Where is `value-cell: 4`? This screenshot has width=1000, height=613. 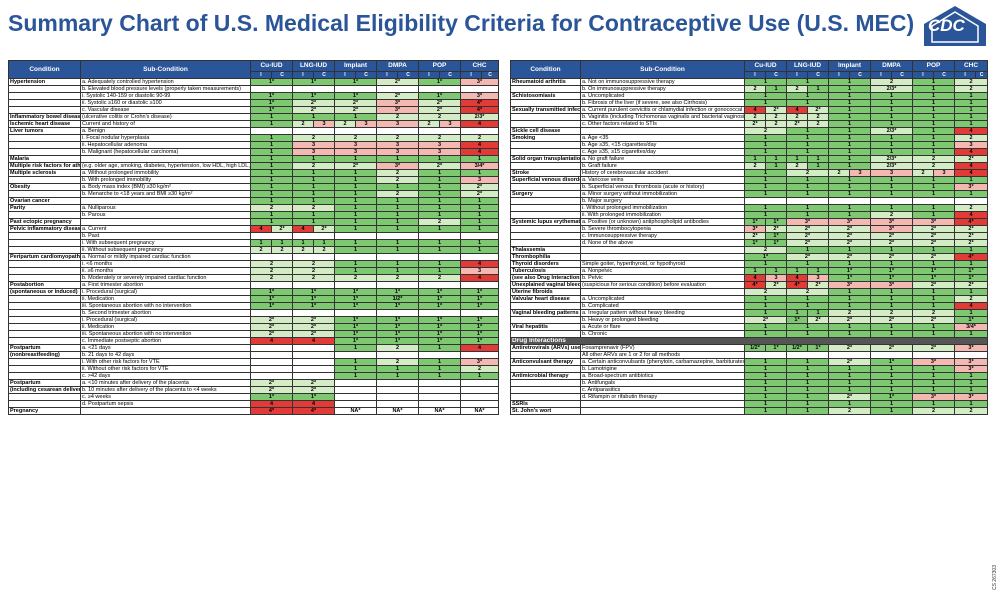 value-cell: 4 is located at coordinates (261, 229).